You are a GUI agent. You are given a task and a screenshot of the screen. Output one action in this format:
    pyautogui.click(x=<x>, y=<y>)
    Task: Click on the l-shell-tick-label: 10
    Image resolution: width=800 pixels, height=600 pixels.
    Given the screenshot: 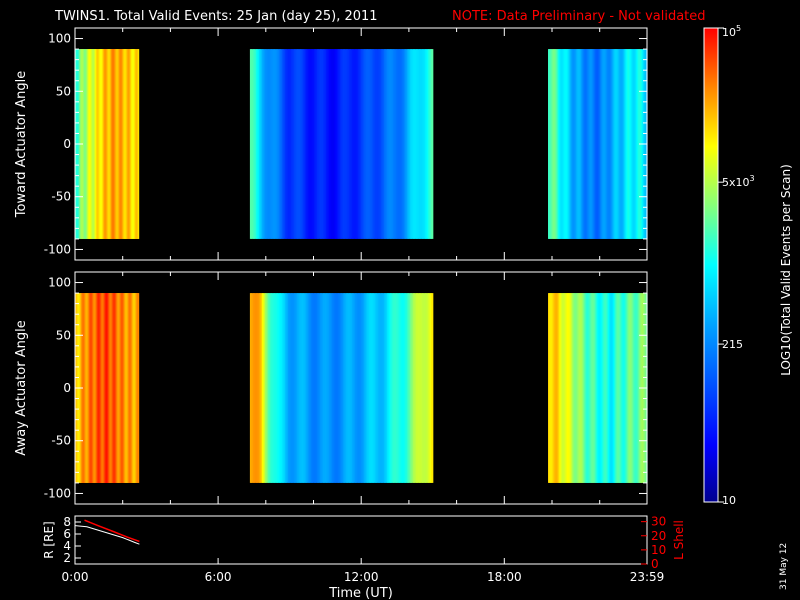 What is the action you would take?
    pyautogui.click(x=658, y=550)
    